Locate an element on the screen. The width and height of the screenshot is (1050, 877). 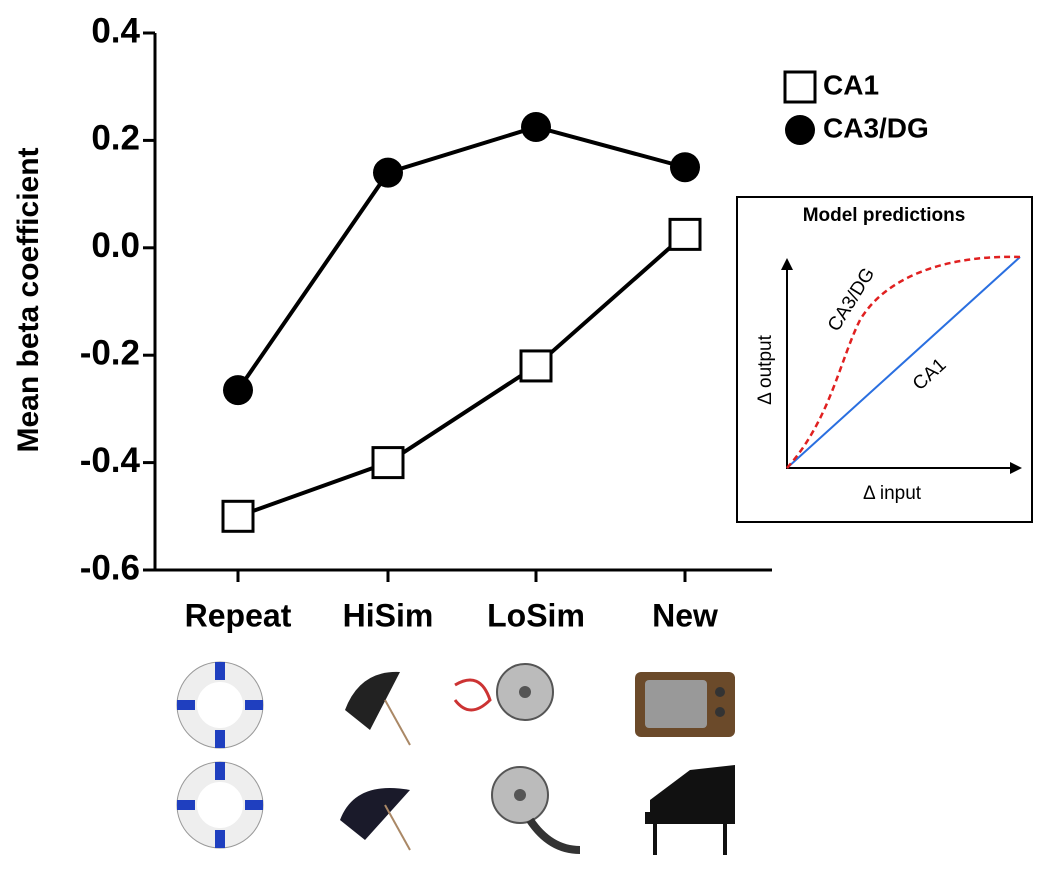
y-tick-label: -0.4 is located at coordinates (110, 460).